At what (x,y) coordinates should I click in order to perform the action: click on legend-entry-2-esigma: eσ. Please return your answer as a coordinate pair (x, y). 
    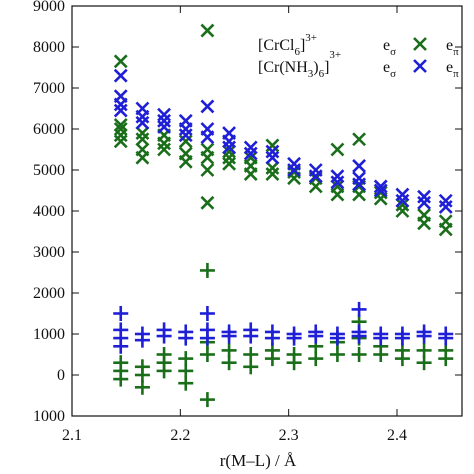
    Looking at the image, I should click on (389, 69).